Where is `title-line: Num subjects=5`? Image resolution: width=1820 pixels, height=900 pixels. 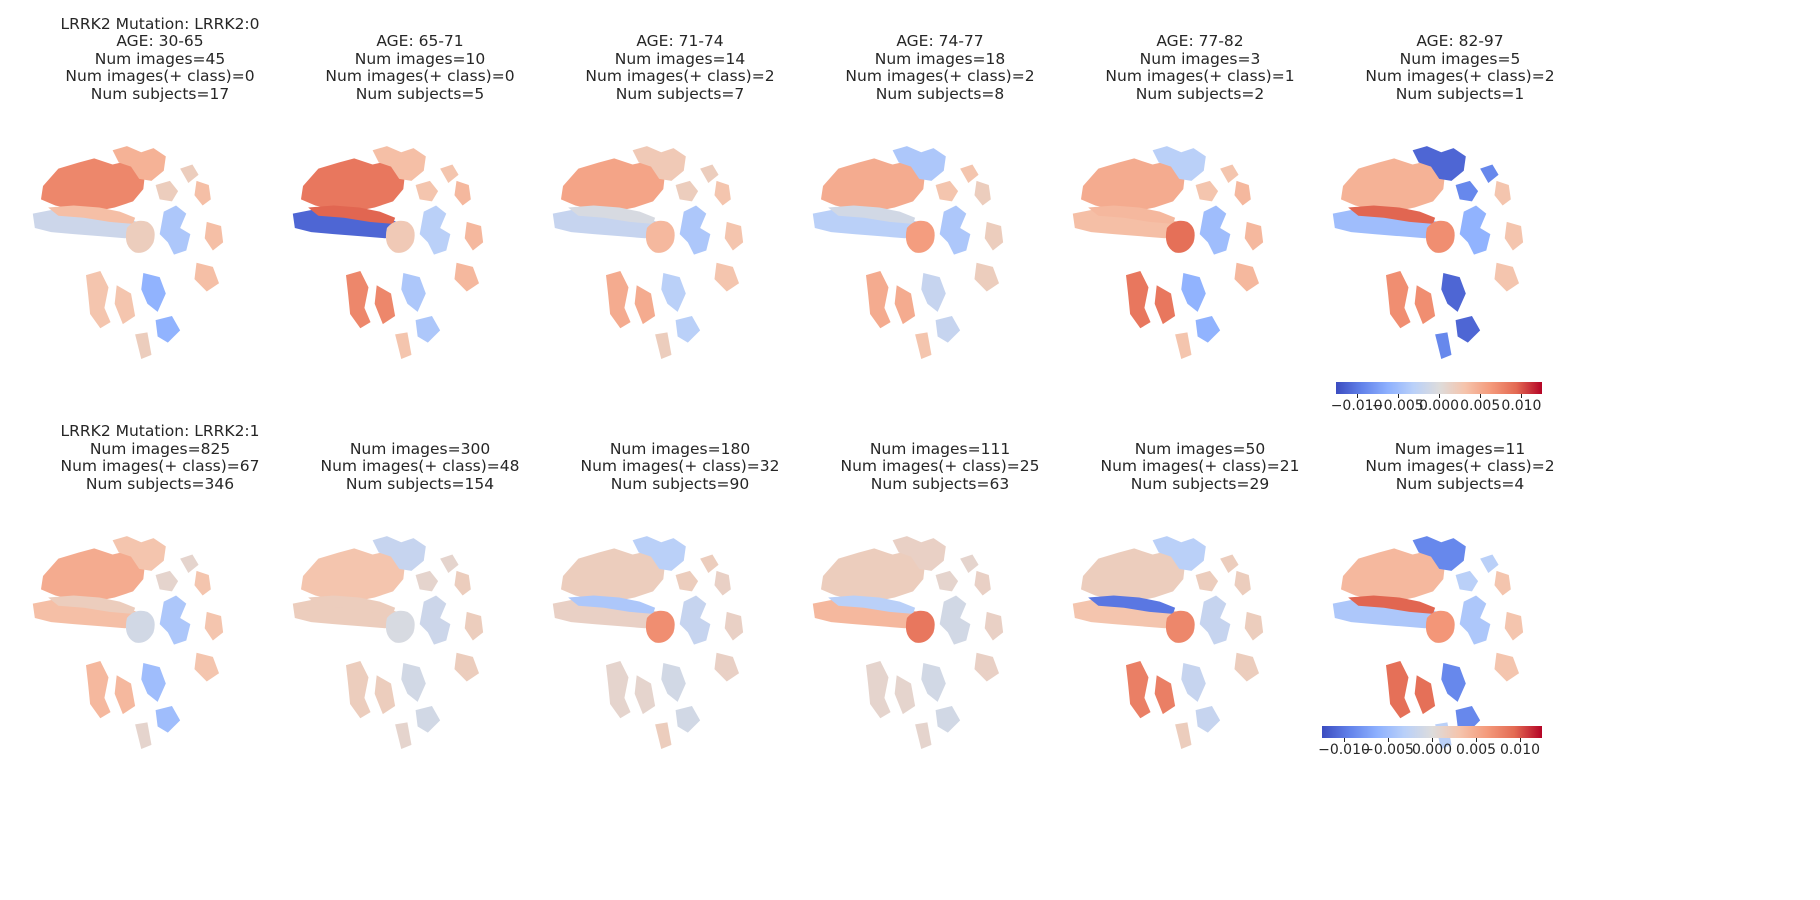 title-line: Num subjects=5 is located at coordinates (420, 95).